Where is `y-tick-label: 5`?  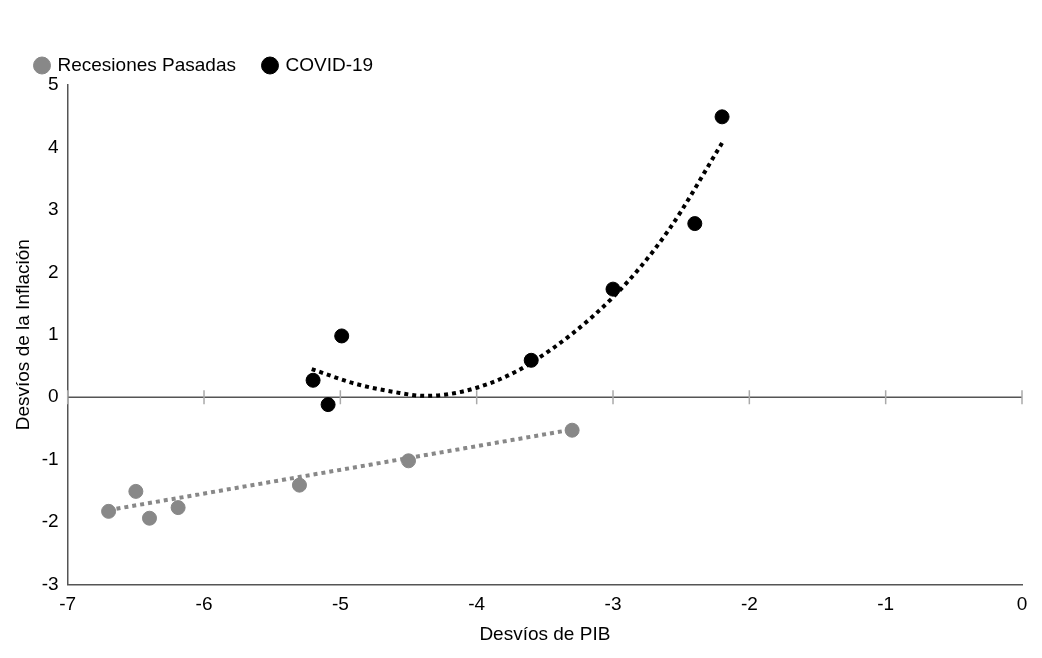
y-tick-label: 5 is located at coordinates (53, 84).